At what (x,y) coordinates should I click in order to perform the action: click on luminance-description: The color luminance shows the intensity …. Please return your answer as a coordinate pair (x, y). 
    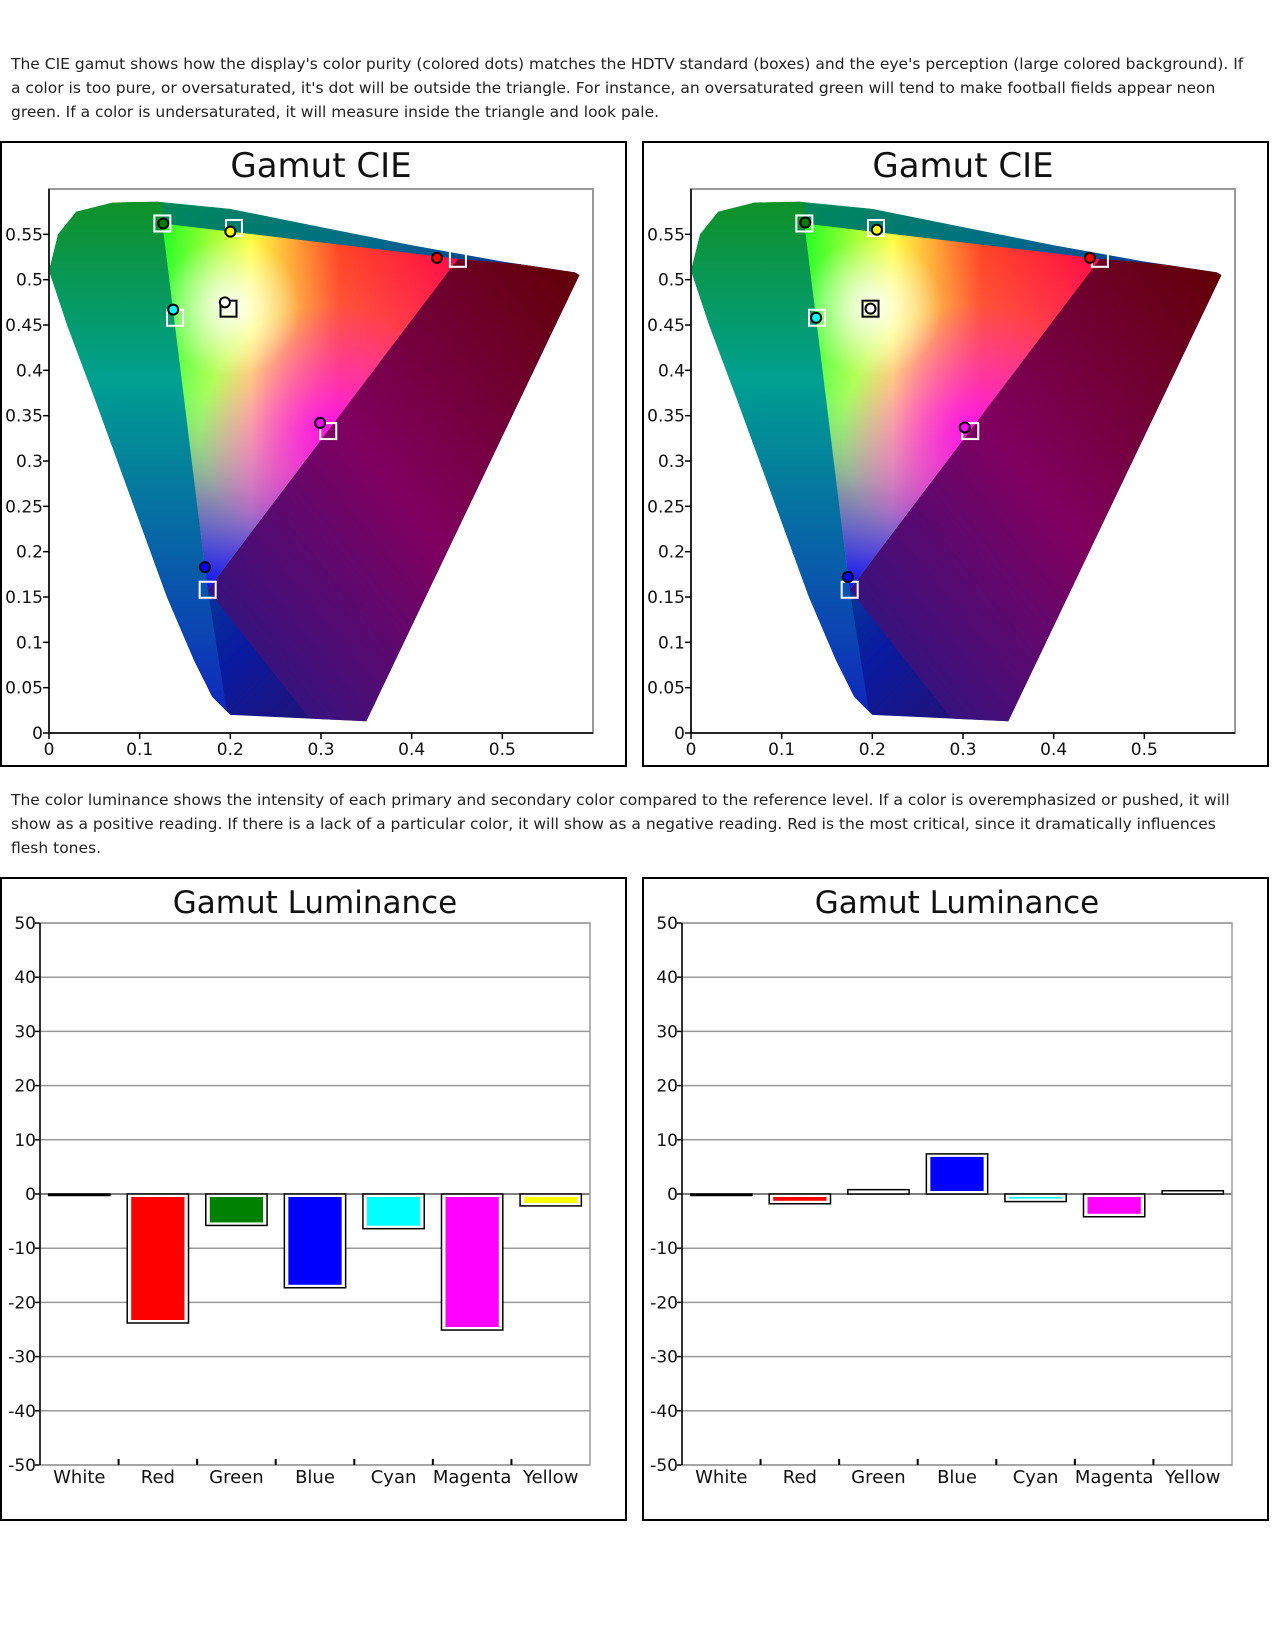
    Looking at the image, I should click on (620, 824).